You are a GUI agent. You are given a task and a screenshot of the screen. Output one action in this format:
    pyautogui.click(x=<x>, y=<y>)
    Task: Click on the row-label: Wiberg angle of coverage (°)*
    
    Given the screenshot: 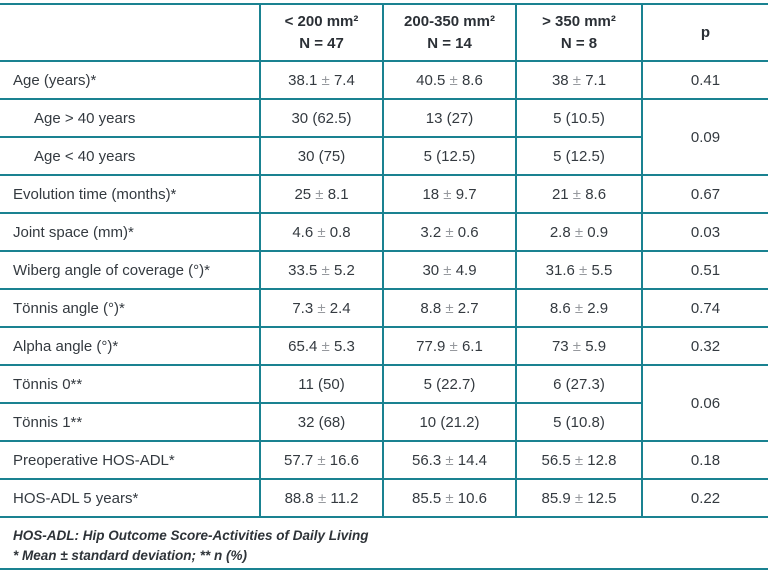 What is the action you would take?
    pyautogui.click(x=130, y=270)
    